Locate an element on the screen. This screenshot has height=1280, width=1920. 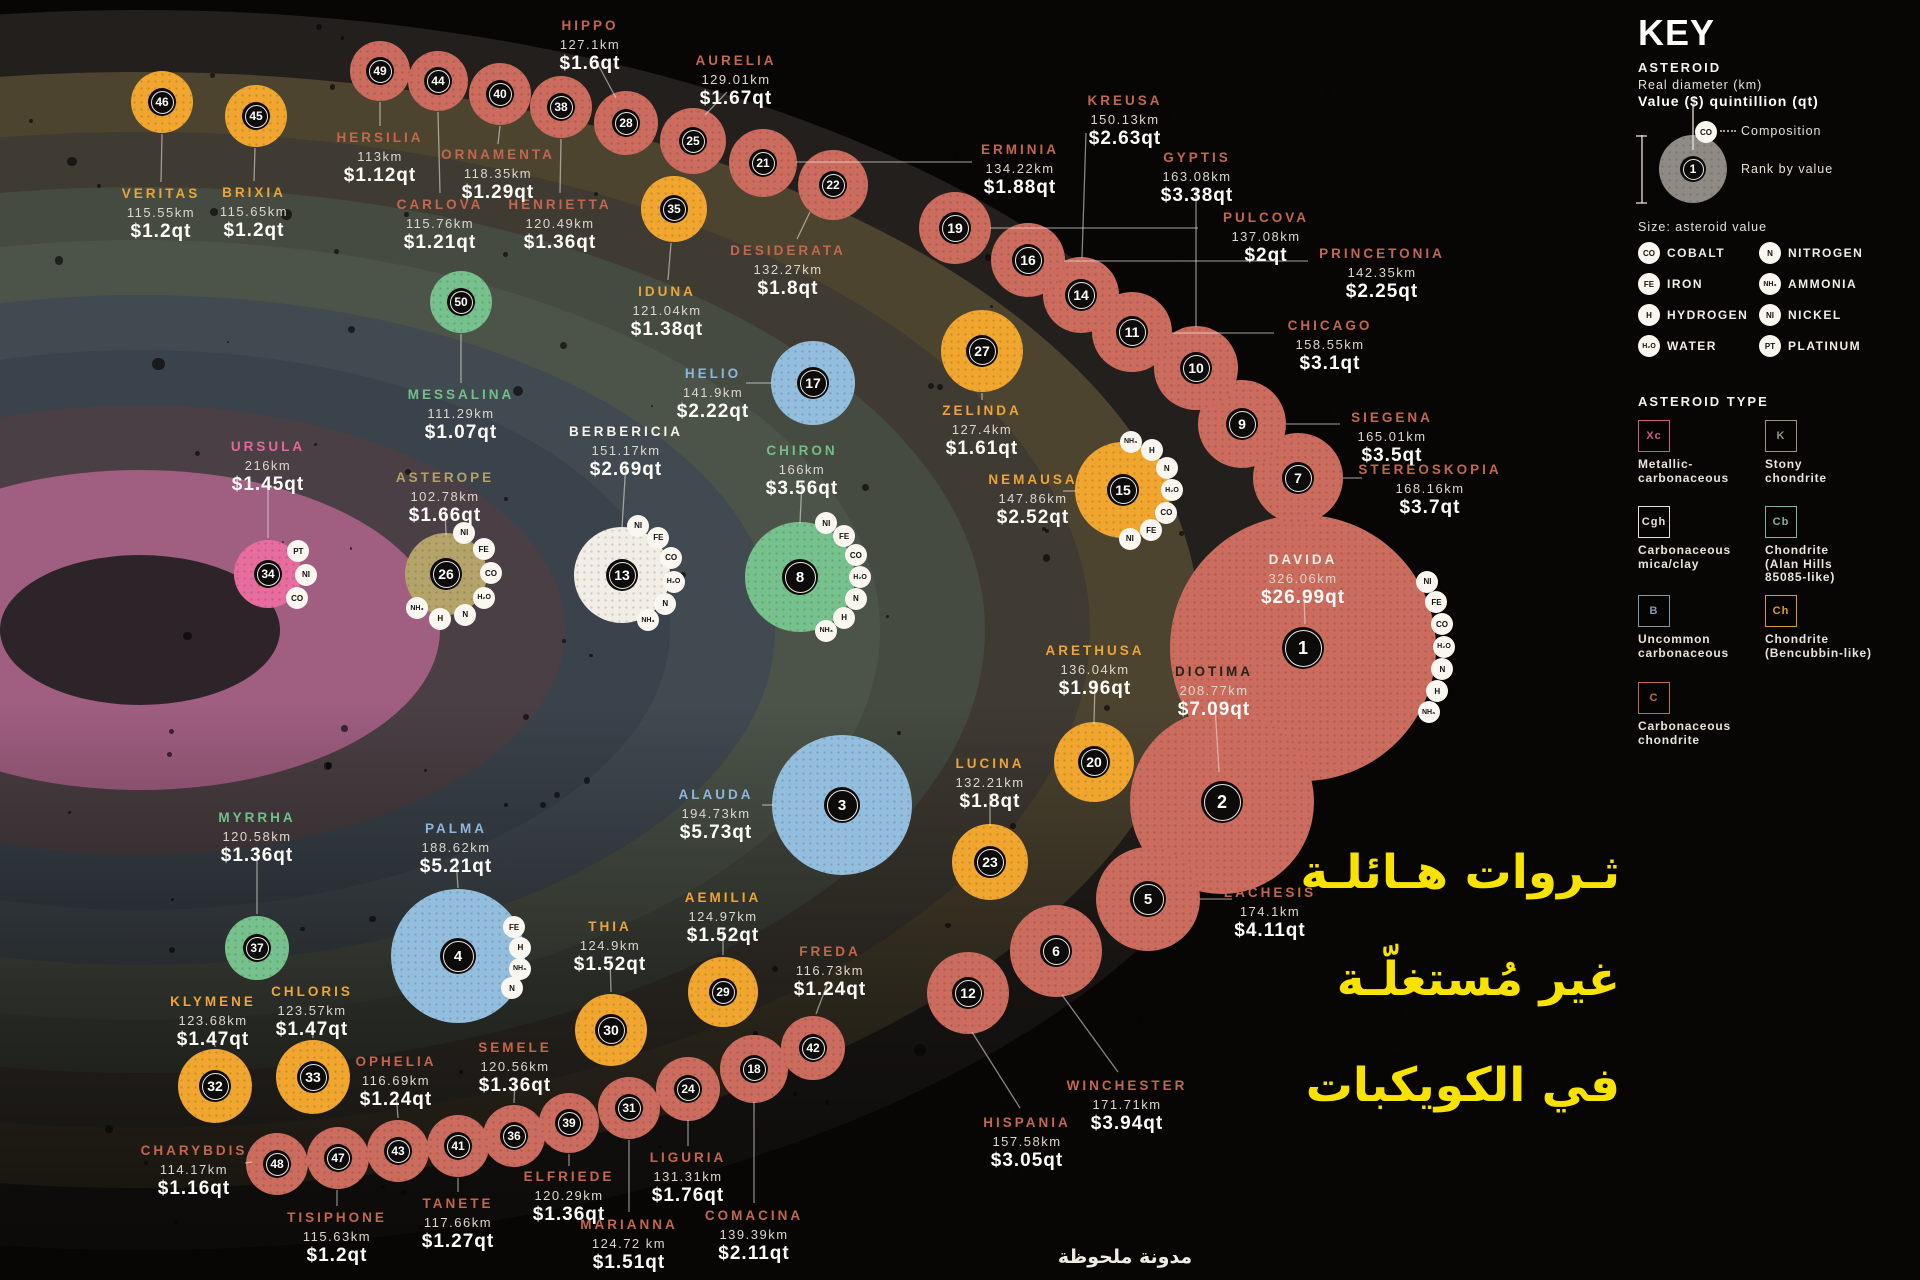
rank-badge-hersilia: 49 is located at coordinates (380, 71).